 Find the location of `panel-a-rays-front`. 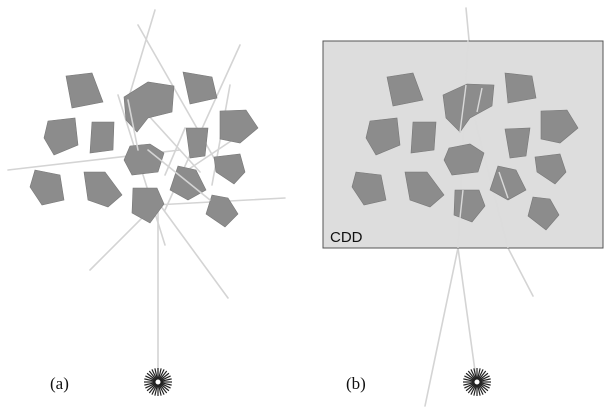

panel-a-rays-front is located at coordinates (169, 150).